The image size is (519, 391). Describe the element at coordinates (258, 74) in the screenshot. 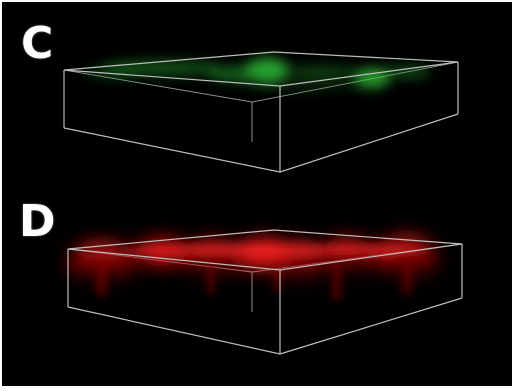

I see `panel-c-green-signal` at that location.